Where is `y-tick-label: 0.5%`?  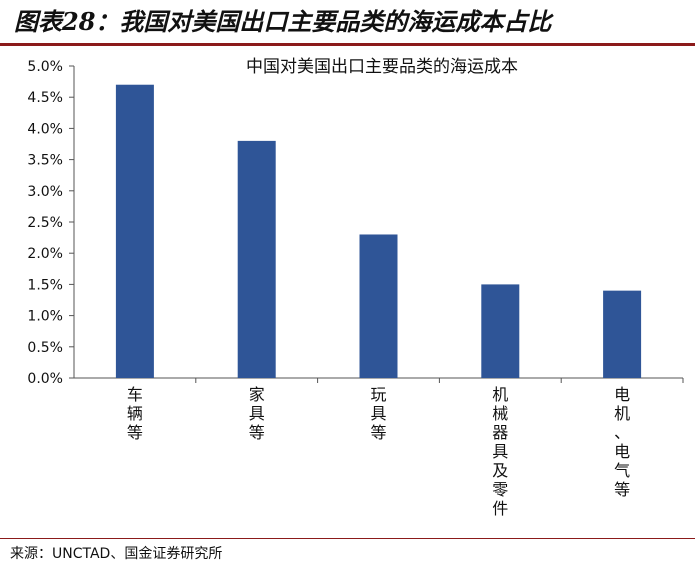 y-tick-label: 0.5% is located at coordinates (45, 348).